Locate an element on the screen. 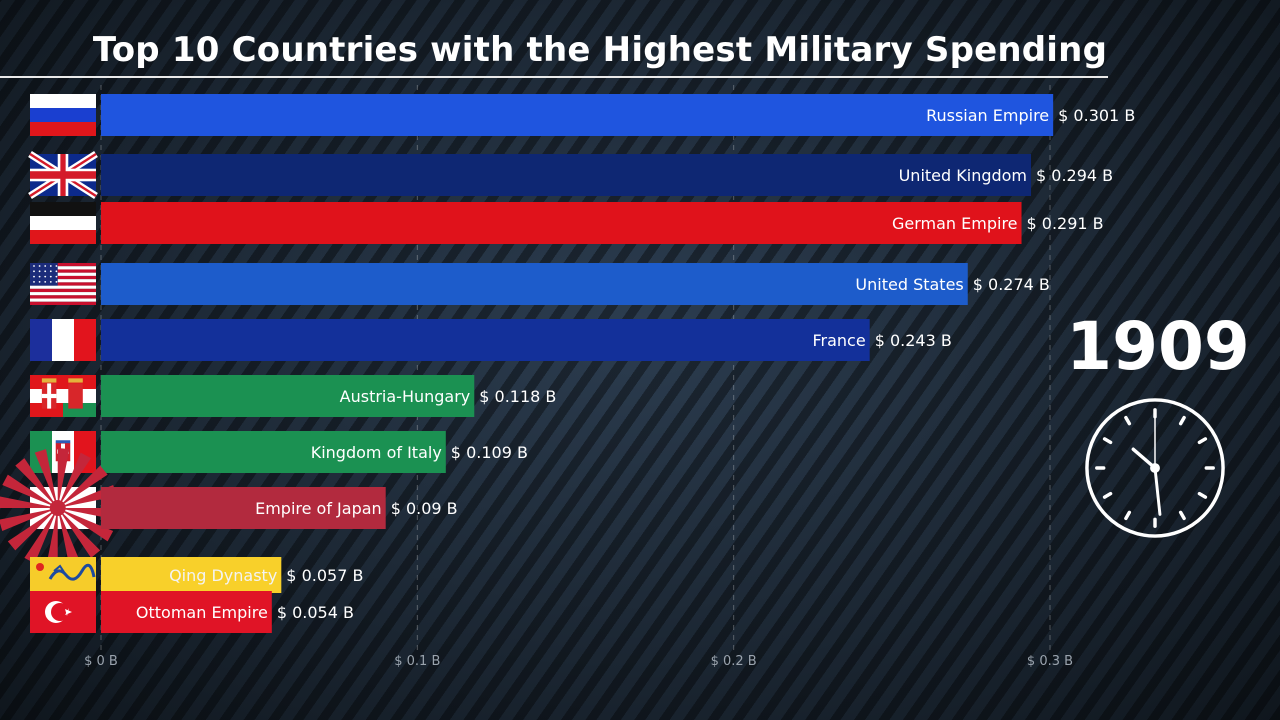  bar-name-label: Russian Empire is located at coordinates (987, 115).